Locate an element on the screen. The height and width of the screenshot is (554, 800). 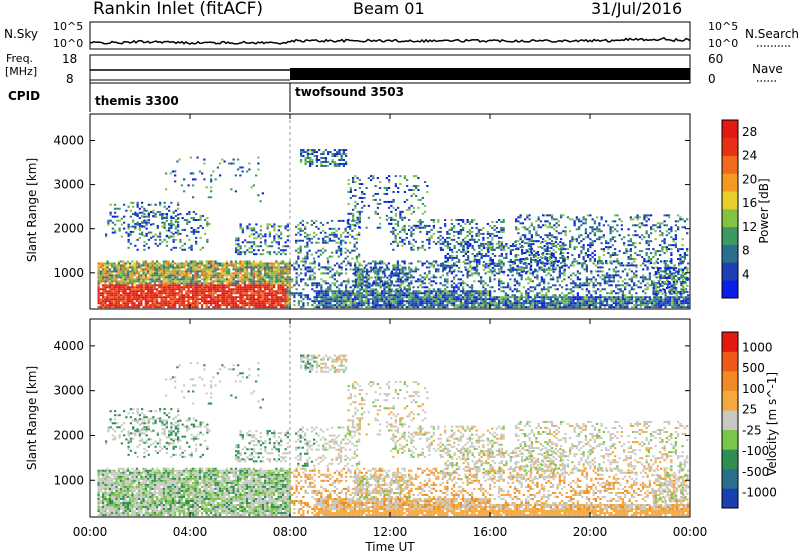
freq-tick-top: 18 is located at coordinates (69, 59).